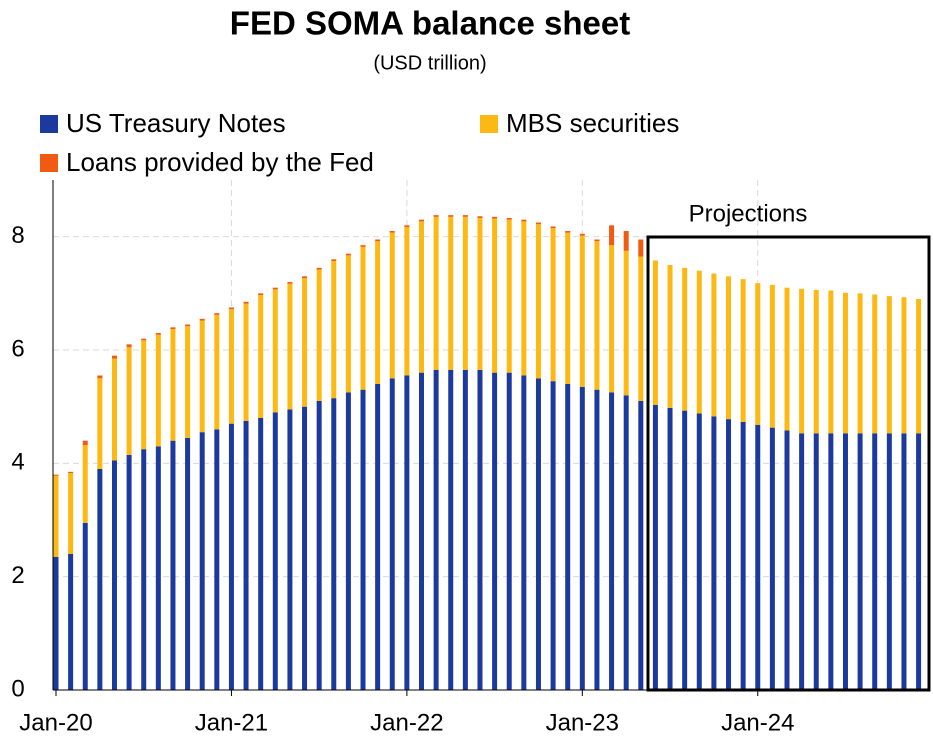  What do you see at coordinates (582, 722) in the screenshot?
I see `x-tick-label: Jan-23` at bounding box center [582, 722].